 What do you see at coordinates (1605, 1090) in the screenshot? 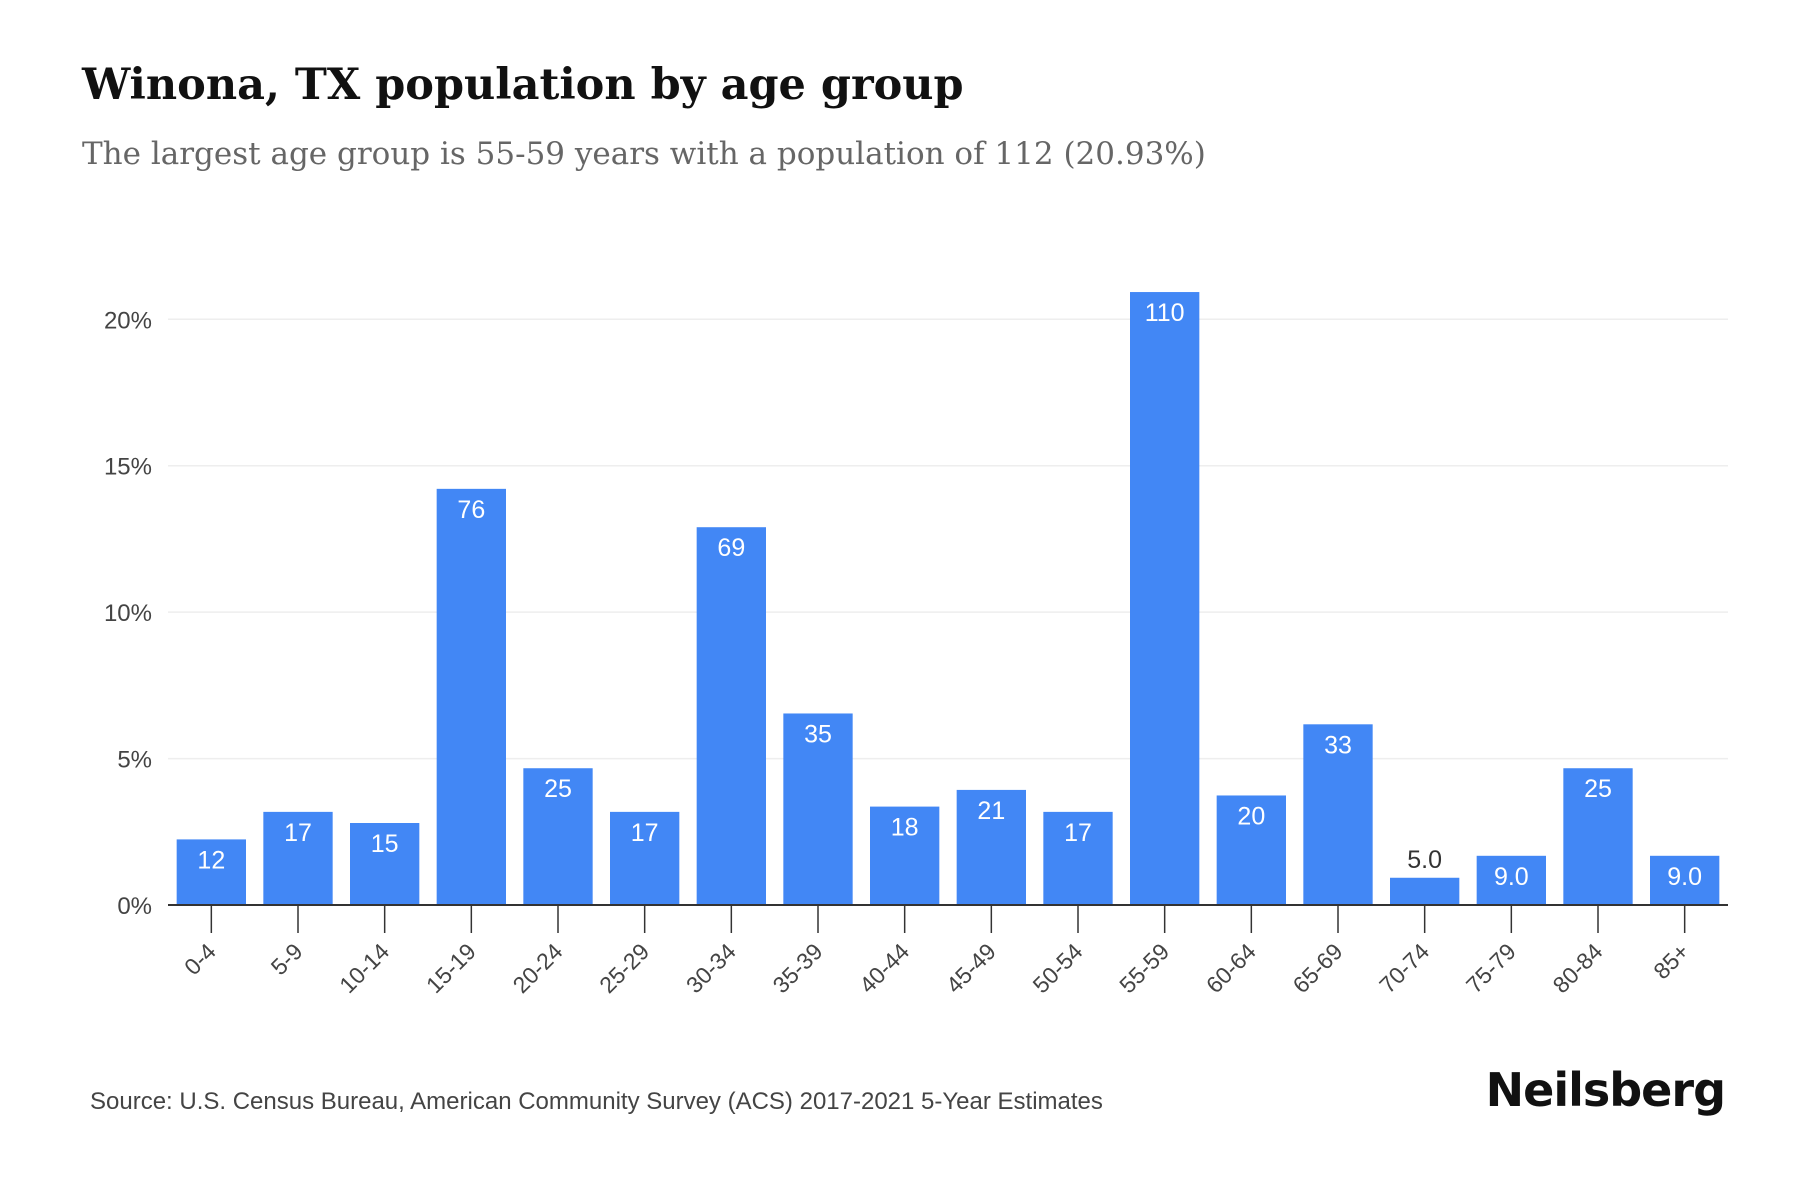
I see `brand-logo: Neilsberg` at bounding box center [1605, 1090].